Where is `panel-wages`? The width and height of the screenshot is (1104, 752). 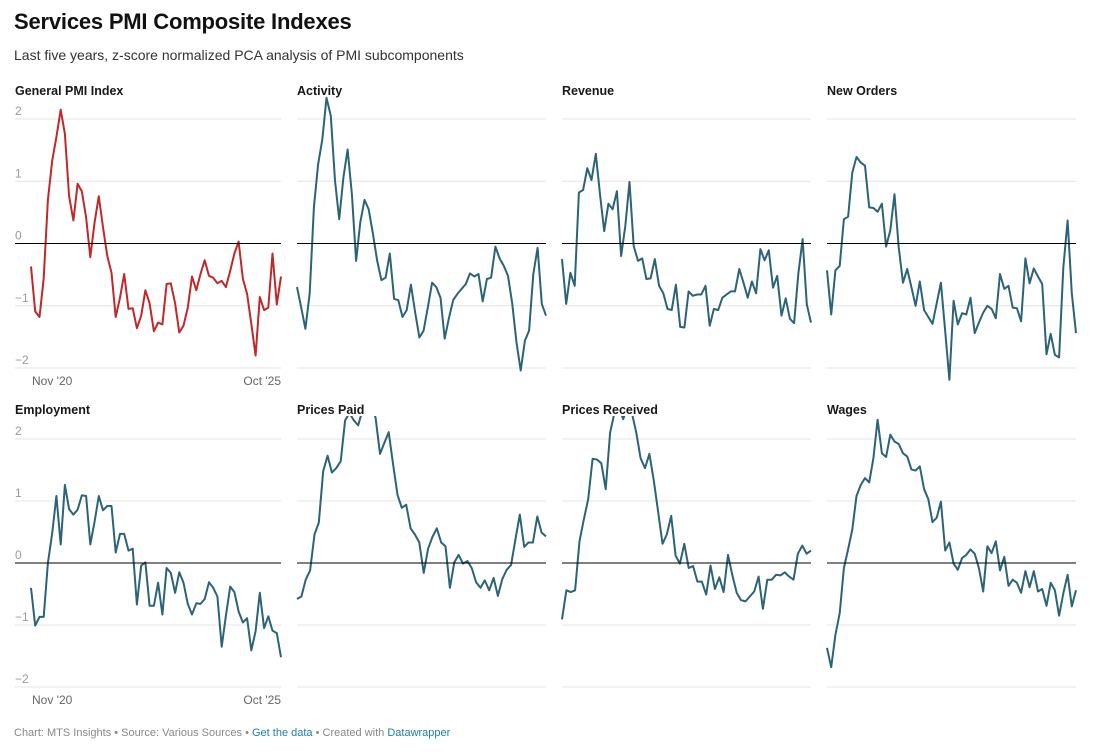
panel-wages is located at coordinates (951, 553).